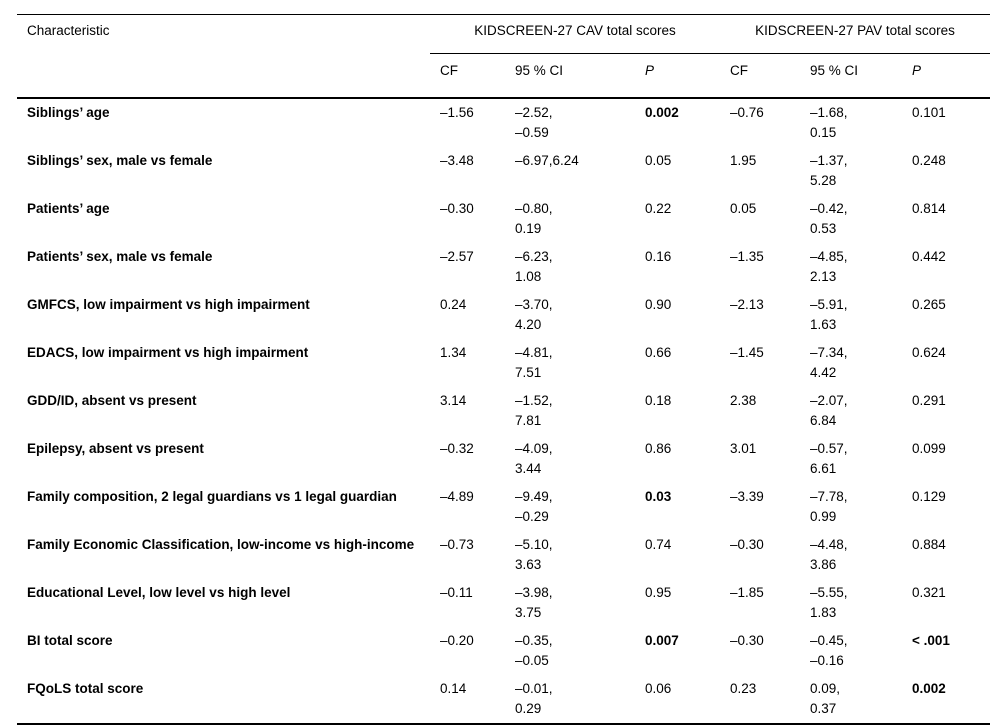  Describe the element at coordinates (929, 208) in the screenshot. I see `pav-p-value: 0.814` at that location.